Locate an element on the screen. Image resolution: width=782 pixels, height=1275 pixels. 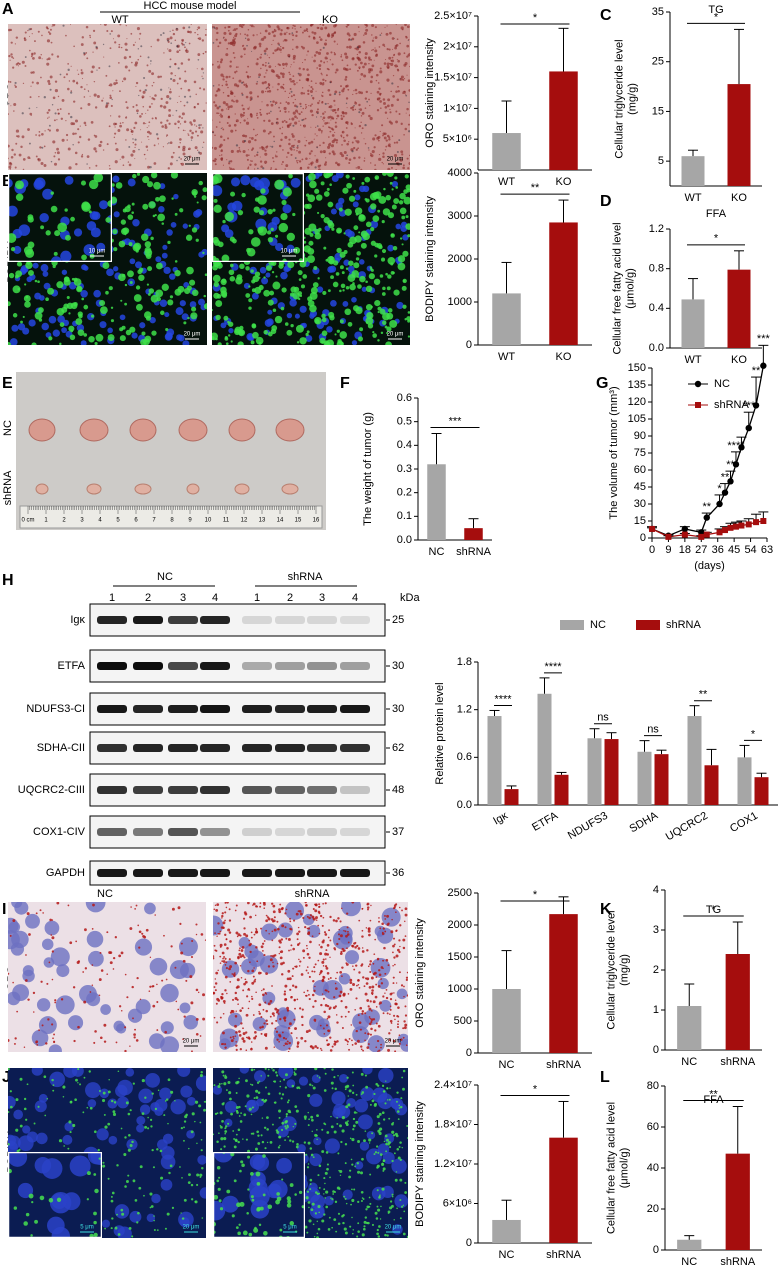
scale-label: 20 μm is located at coordinates (191, 1228).